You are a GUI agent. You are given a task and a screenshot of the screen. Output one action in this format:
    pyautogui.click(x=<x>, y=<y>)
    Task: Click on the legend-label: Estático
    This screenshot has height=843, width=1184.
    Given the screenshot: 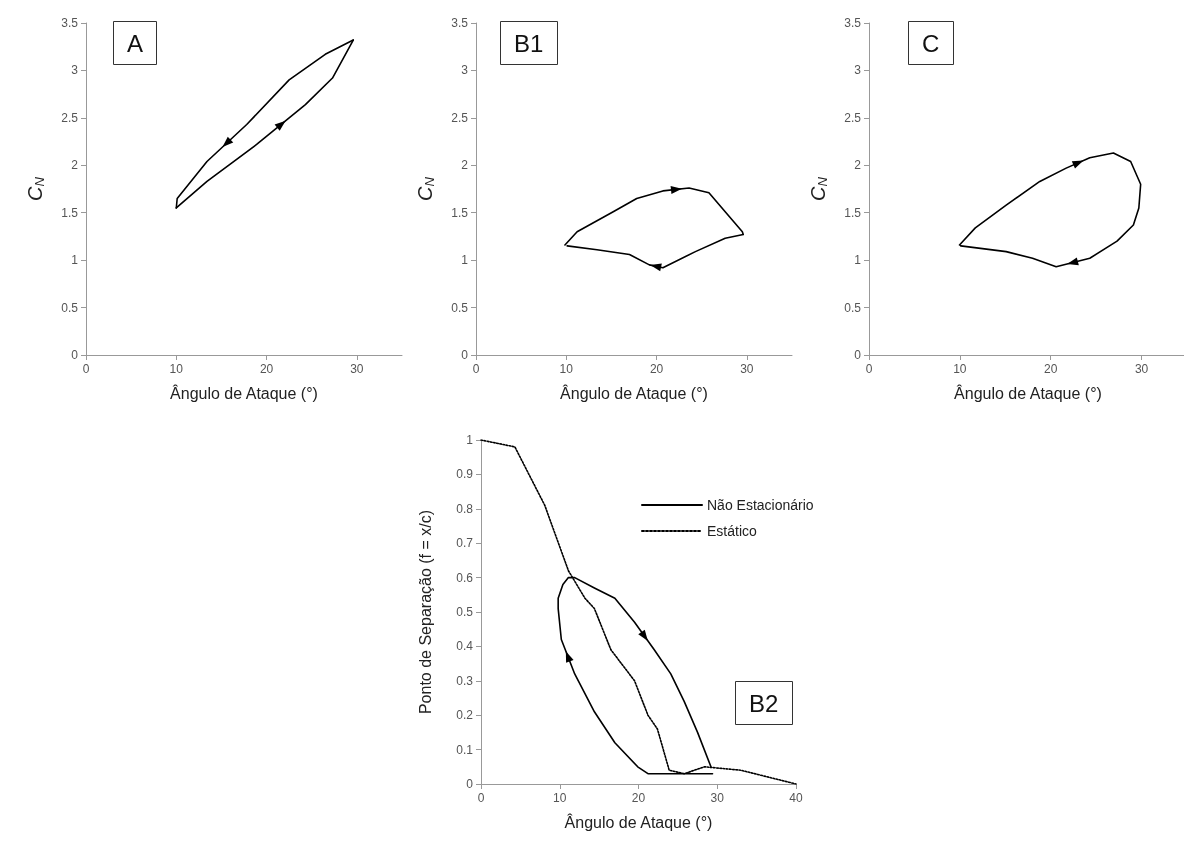 What is the action you would take?
    pyautogui.click(x=732, y=531)
    